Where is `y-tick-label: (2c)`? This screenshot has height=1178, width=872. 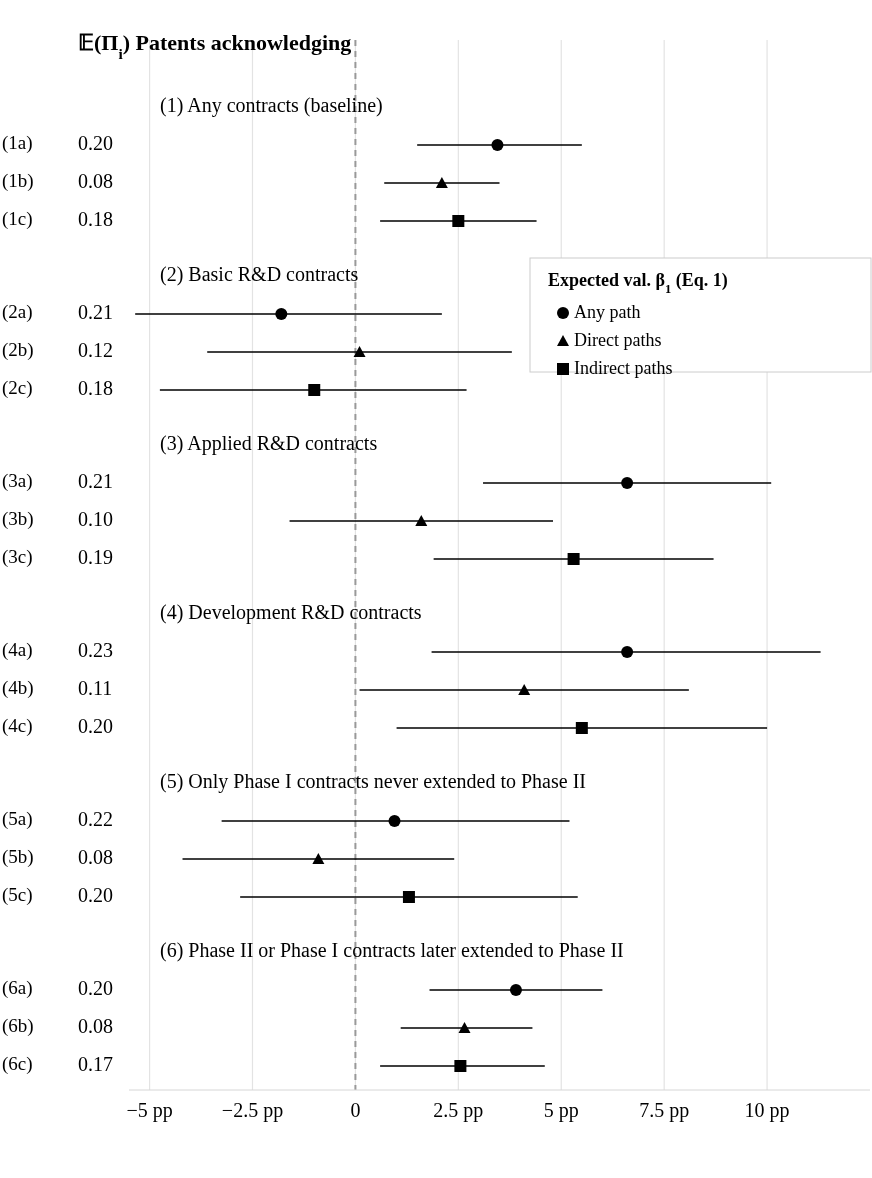
y-tick-label: (2c) is located at coordinates (17, 388).